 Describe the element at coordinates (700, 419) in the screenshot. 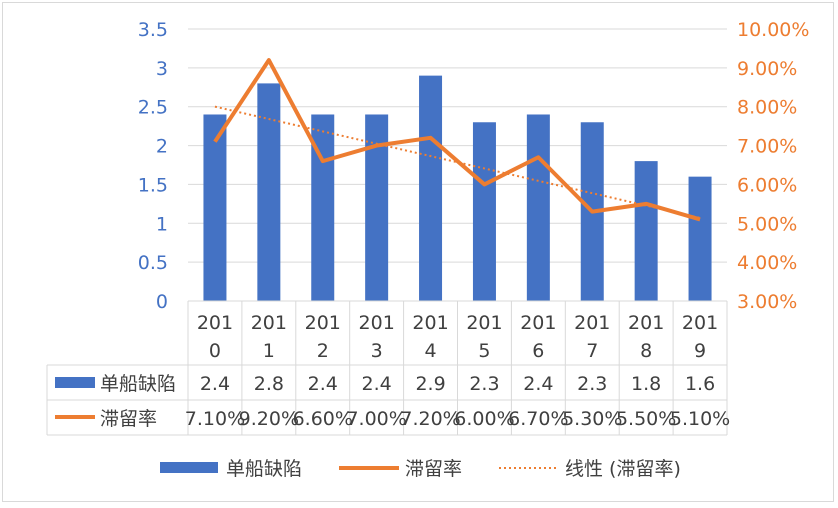

I see `table-value-line: 5.10%` at that location.